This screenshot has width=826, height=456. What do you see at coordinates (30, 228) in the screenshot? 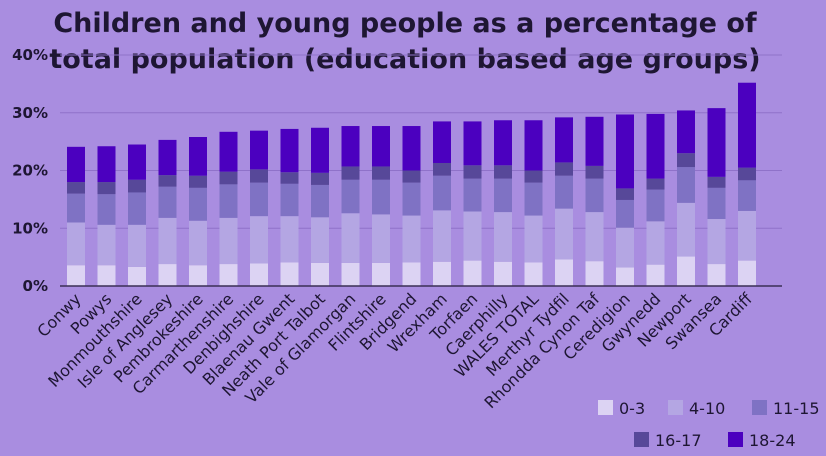
I see `y-tick-label: 10%` at bounding box center [30, 228].